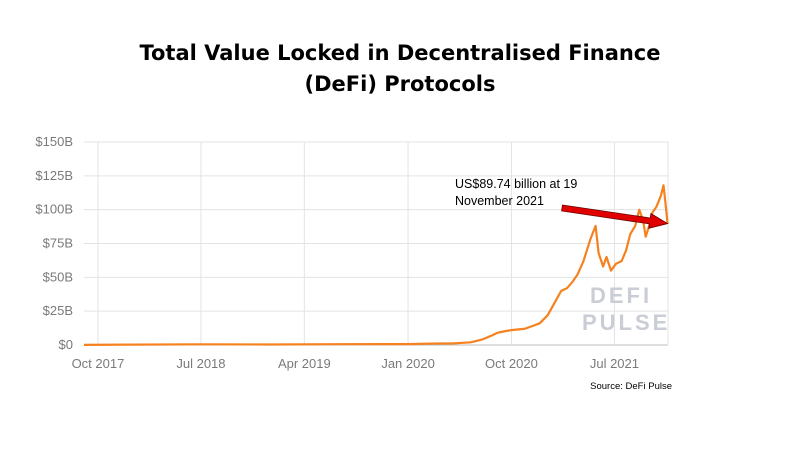 Image resolution: width=800 pixels, height=450 pixels. What do you see at coordinates (58, 276) in the screenshot?
I see `y-tick-label: $50B` at bounding box center [58, 276].